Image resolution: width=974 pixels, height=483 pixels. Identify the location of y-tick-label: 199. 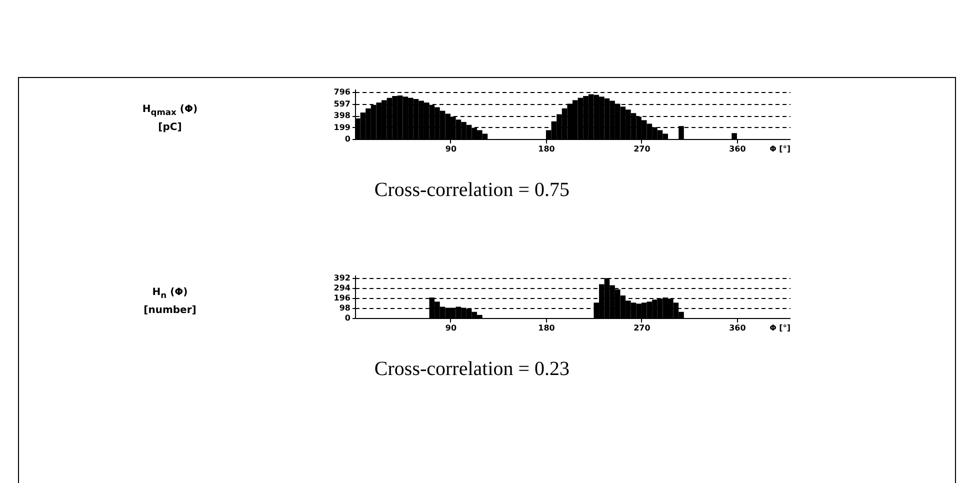
(342, 127).